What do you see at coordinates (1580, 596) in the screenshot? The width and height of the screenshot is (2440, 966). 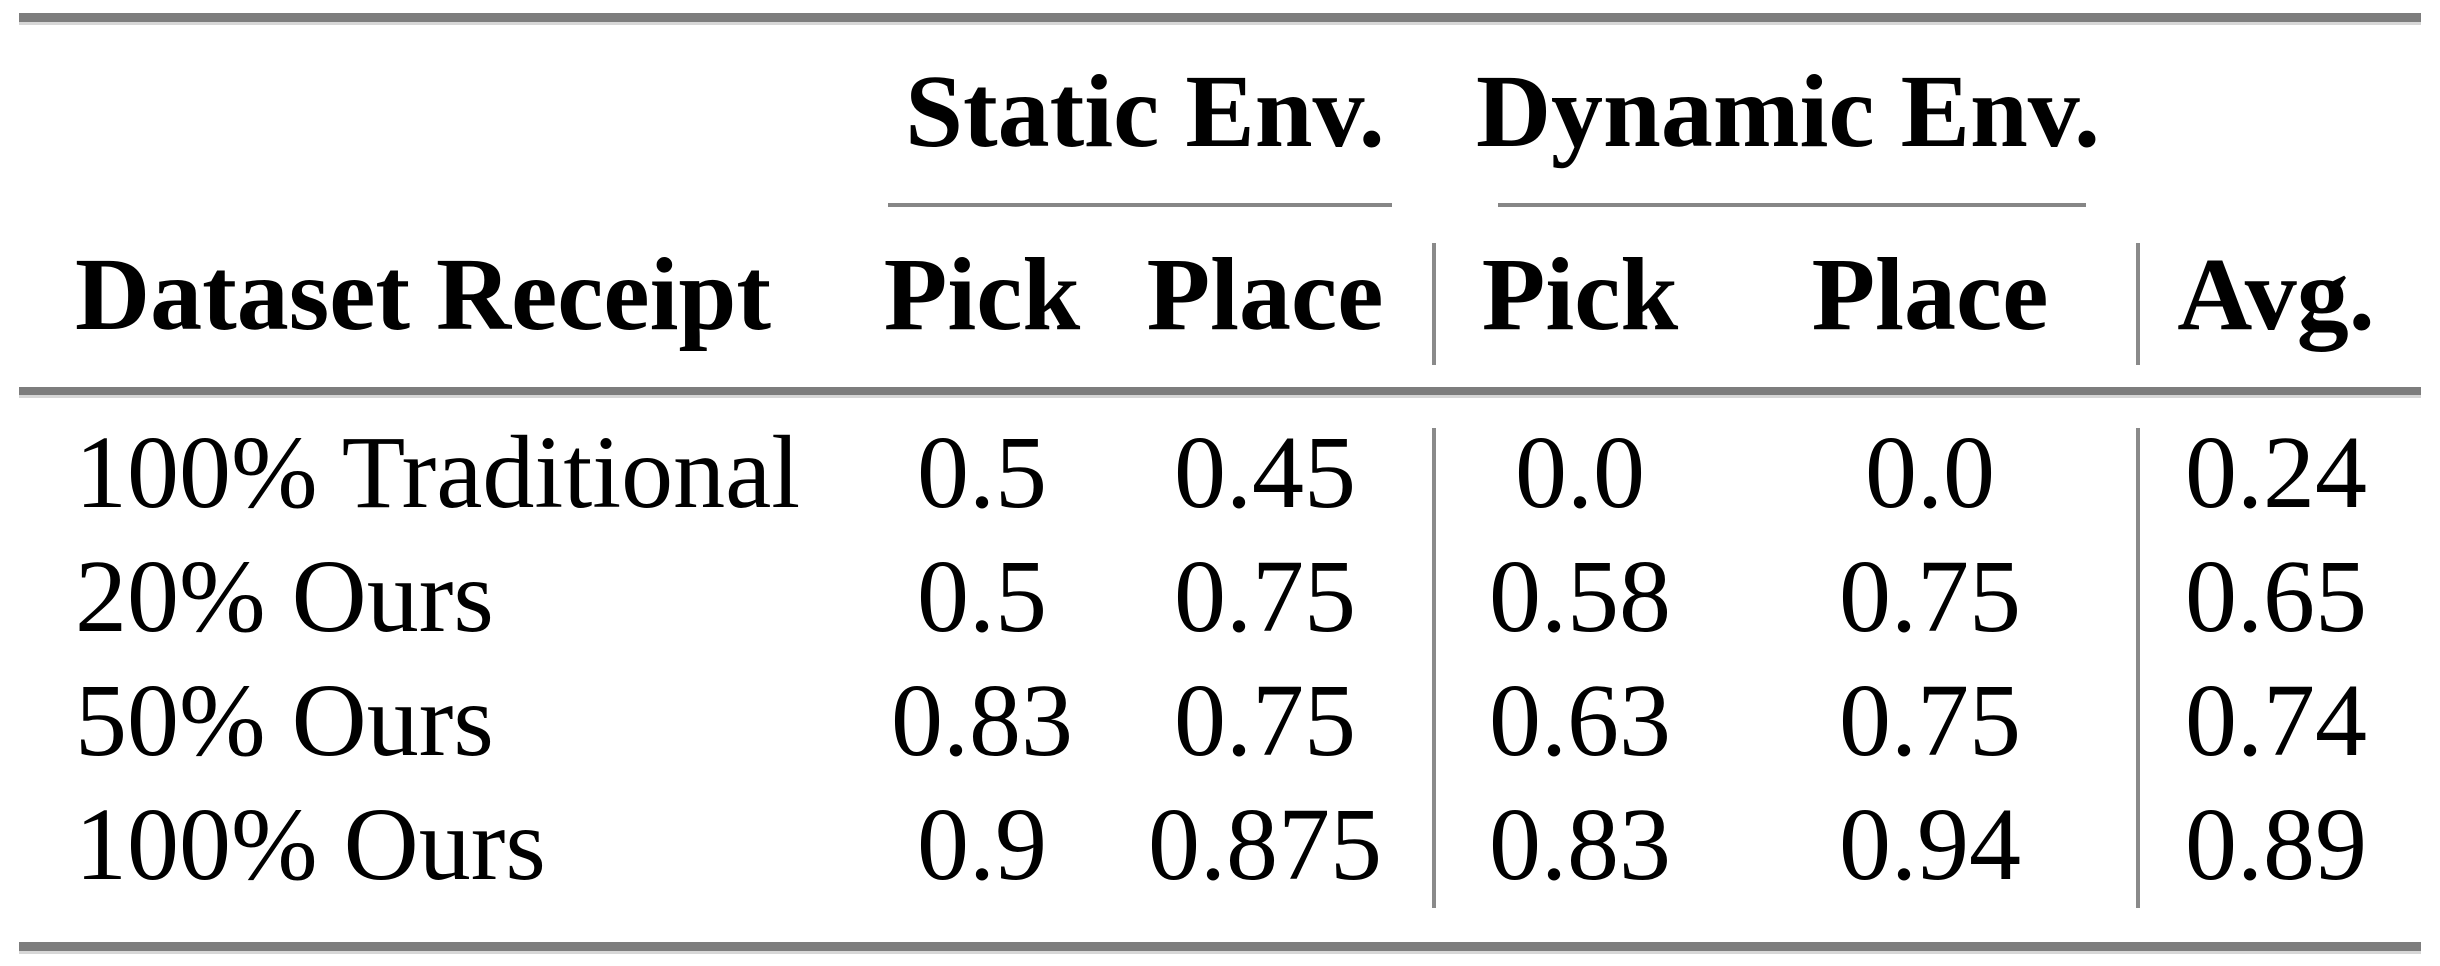 I see `cell-dynamic-pick: 0.58` at bounding box center [1580, 596].